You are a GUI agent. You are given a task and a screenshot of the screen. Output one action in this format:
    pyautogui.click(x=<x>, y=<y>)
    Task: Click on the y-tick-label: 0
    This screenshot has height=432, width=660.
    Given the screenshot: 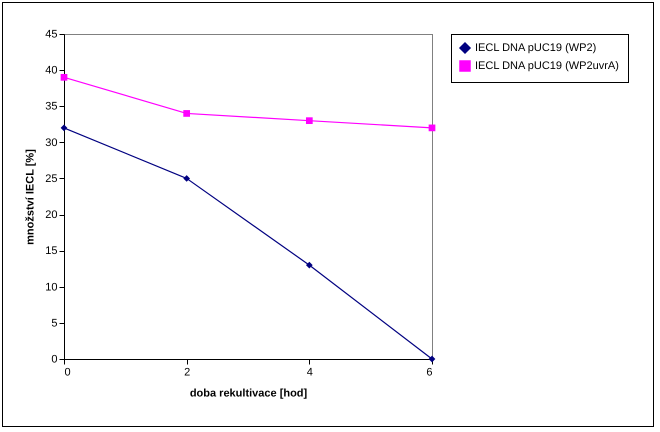 What is the action you would take?
    pyautogui.click(x=54, y=360)
    